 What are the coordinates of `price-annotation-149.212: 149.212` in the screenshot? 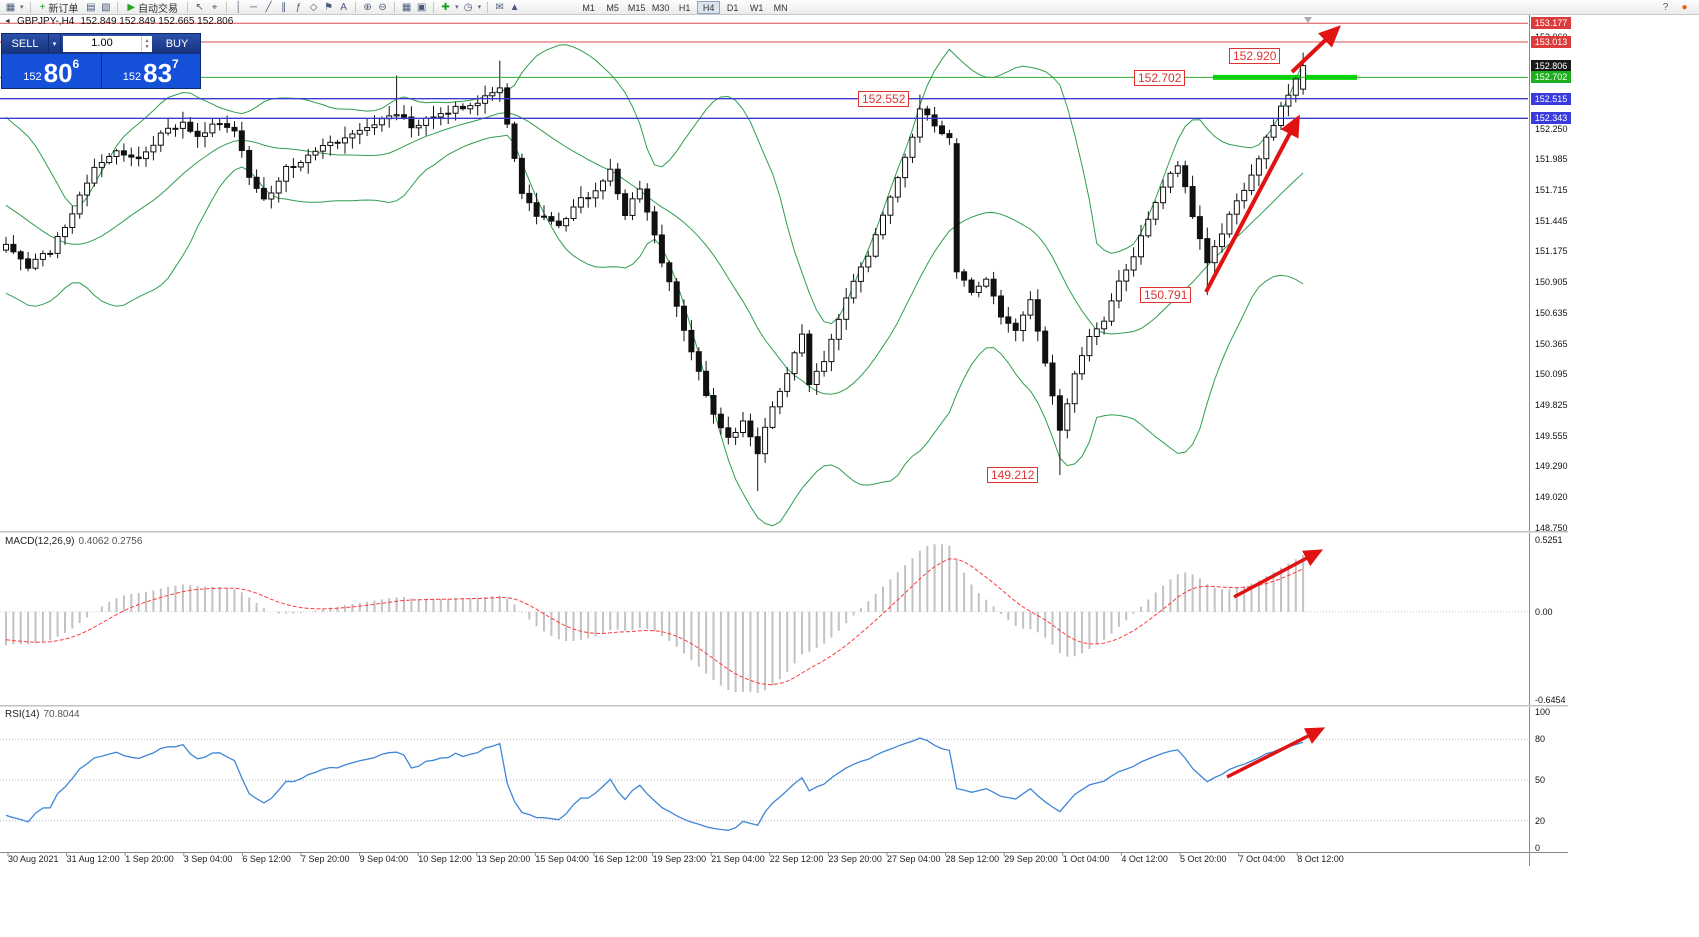 It's located at (1013, 475).